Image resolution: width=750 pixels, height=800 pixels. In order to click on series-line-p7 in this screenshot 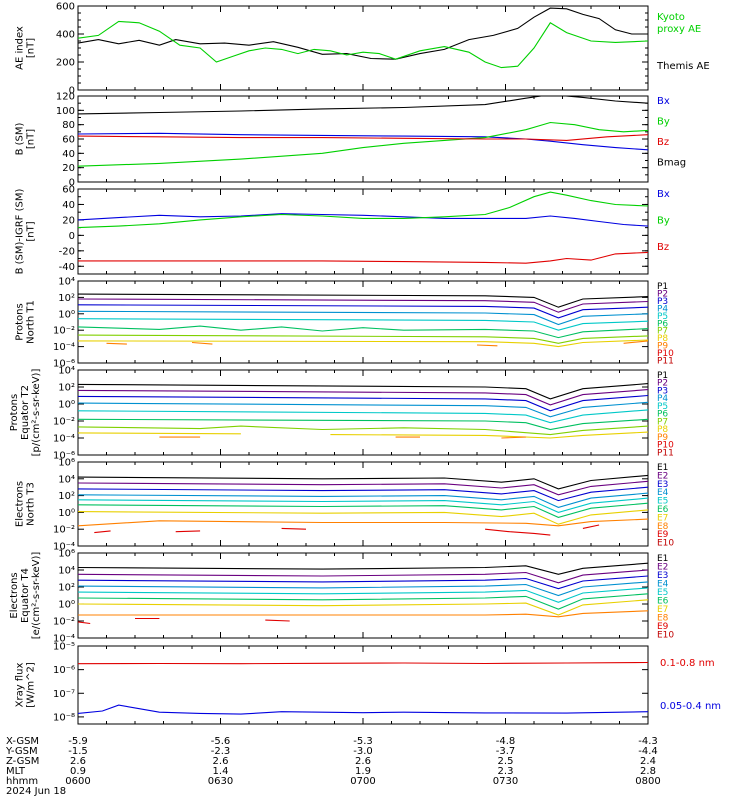, I will do `click(363, 339)`.